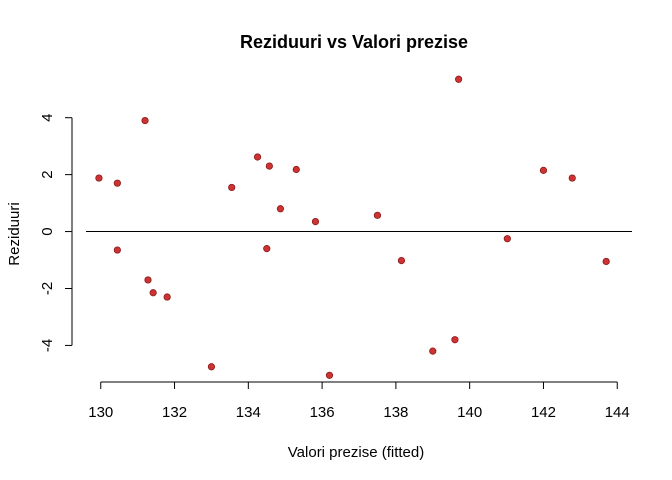 Image resolution: width=672 pixels, height=480 pixels. Describe the element at coordinates (47, 118) in the screenshot. I see `y-tick-label: 4` at that location.